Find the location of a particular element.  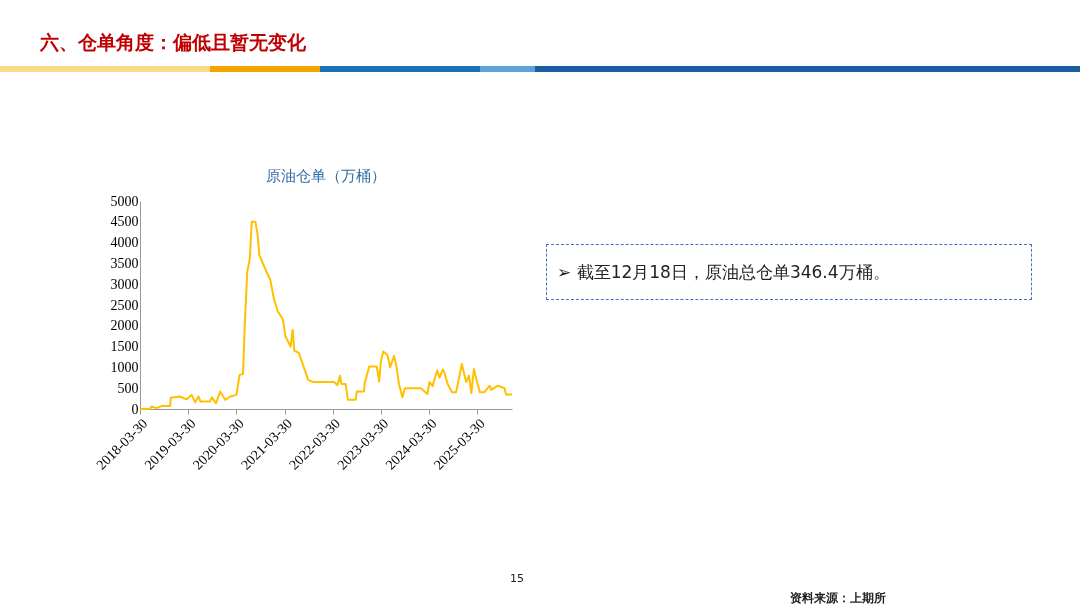

y-tick-label: 2500 is located at coordinates (124, 305).